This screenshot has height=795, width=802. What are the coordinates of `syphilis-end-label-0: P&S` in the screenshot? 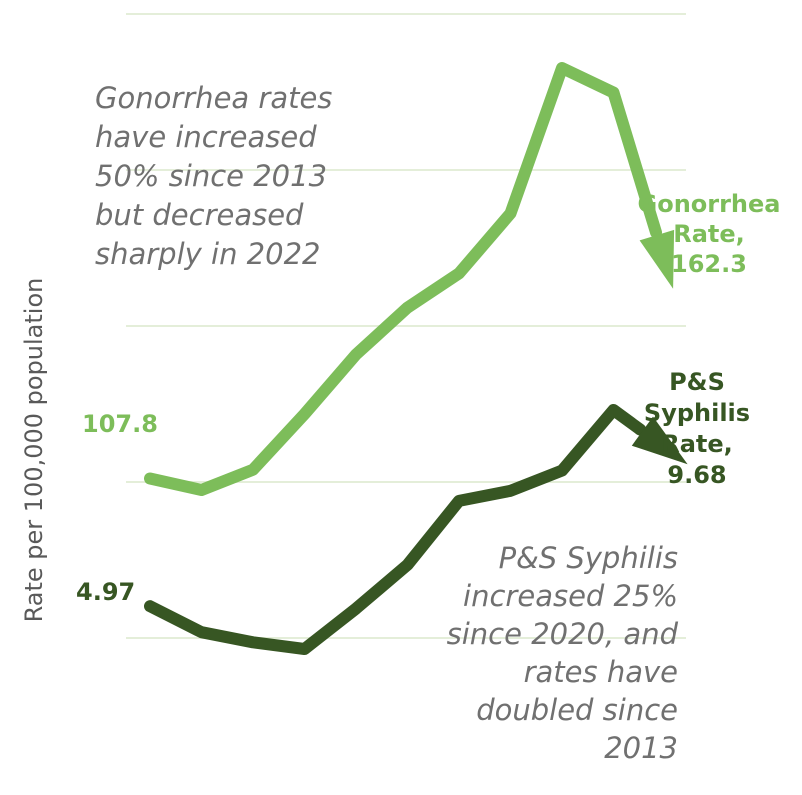 It's located at (697, 382).